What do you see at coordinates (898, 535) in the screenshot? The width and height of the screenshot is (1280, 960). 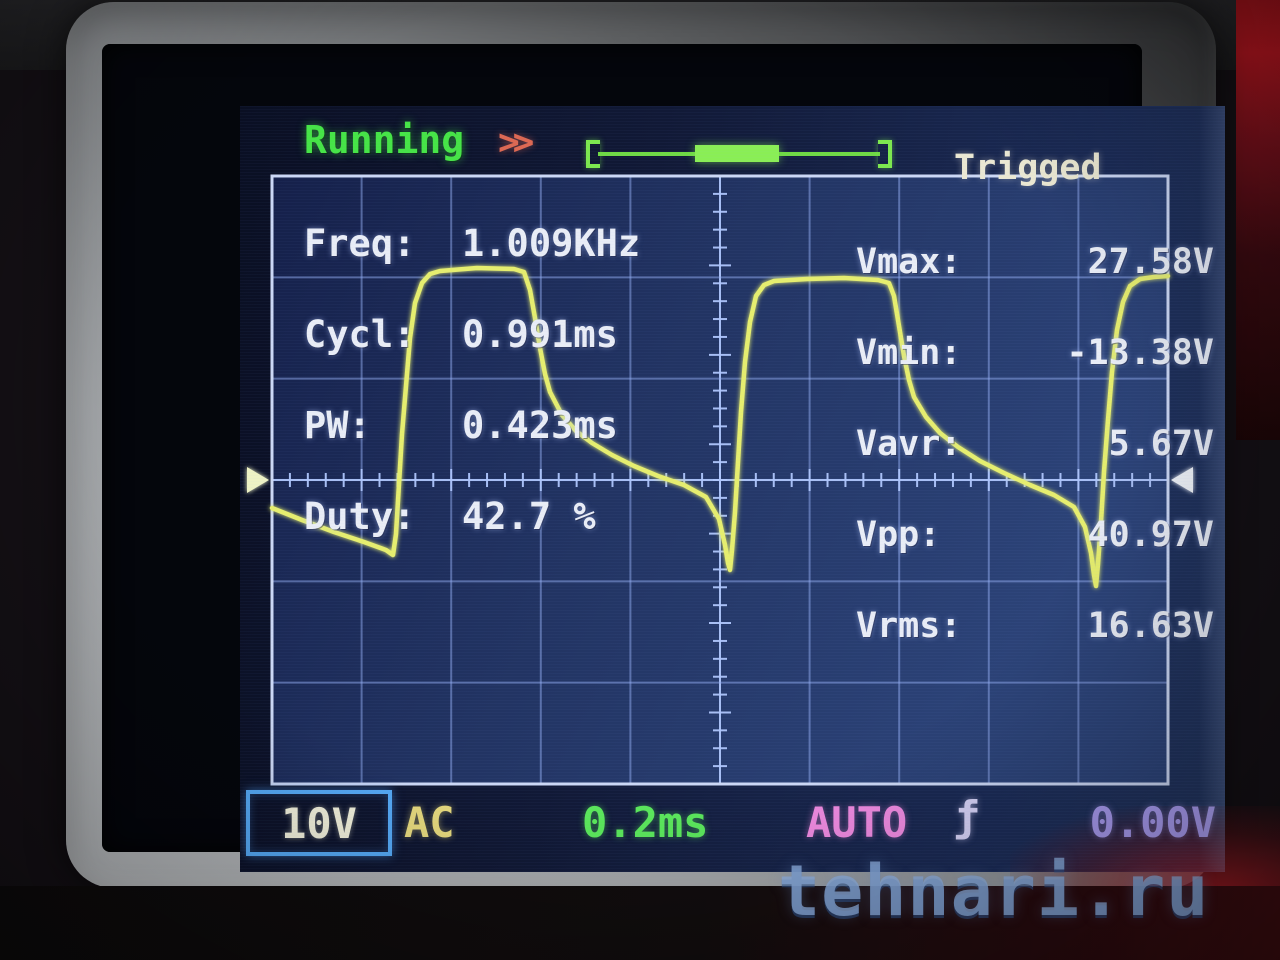 I see `measurement-label: Vpp:` at bounding box center [898, 535].